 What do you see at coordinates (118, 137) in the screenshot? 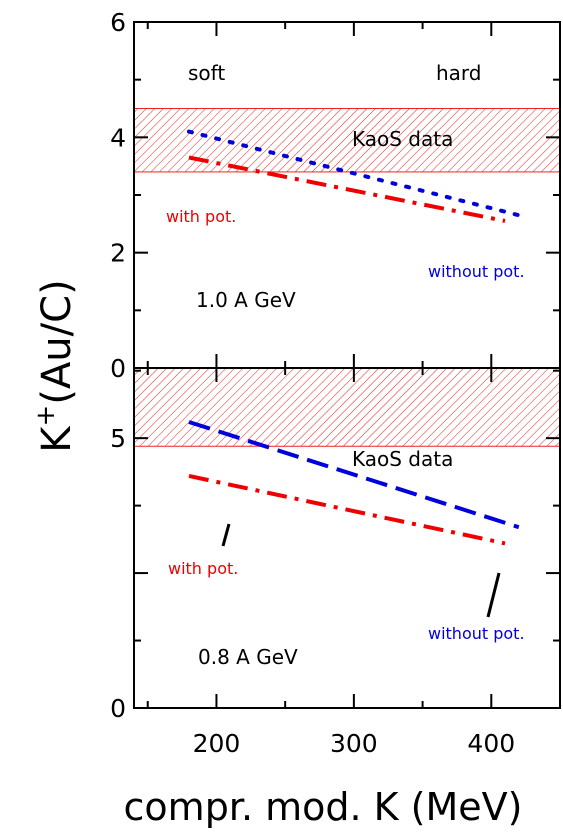
I see `y-tick-label-top-2: 4` at bounding box center [118, 137].